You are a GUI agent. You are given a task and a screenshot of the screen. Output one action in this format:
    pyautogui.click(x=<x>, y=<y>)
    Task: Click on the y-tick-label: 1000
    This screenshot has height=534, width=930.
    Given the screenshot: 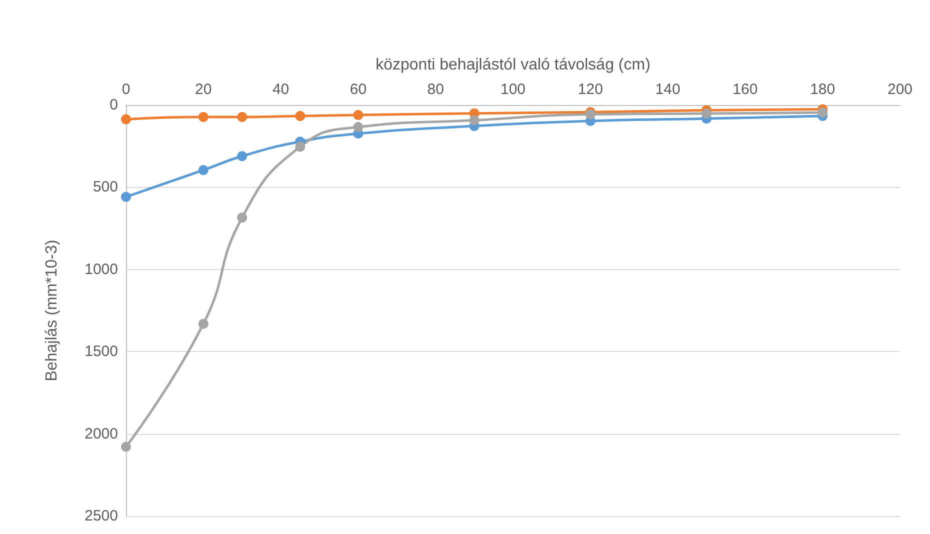 What is the action you would take?
    pyautogui.click(x=101, y=269)
    